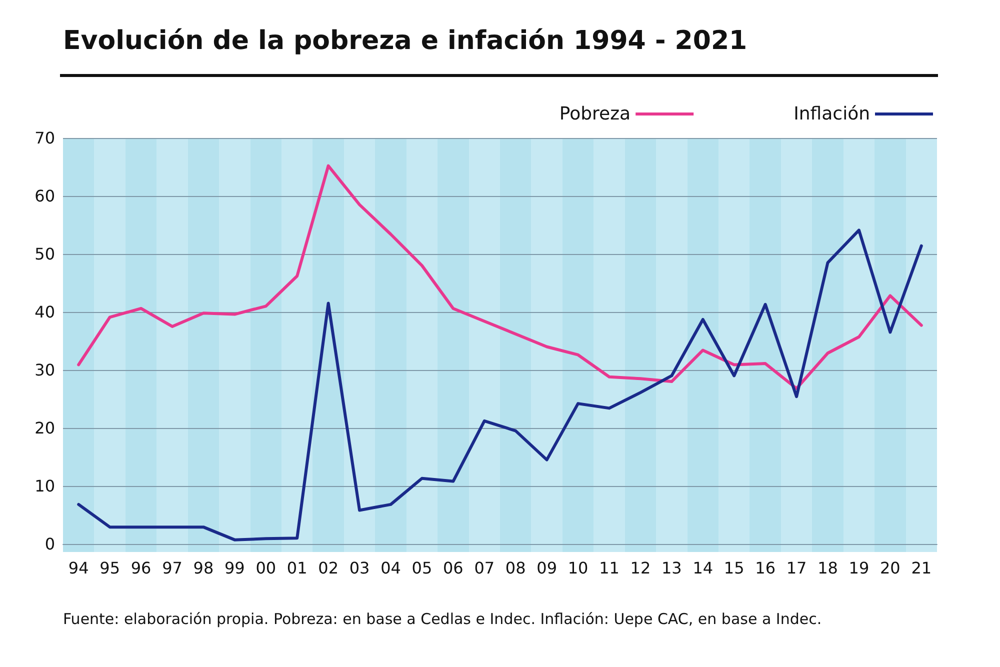 This screenshot has width=1000, height=667. What do you see at coordinates (703, 568) in the screenshot?
I see `x-tick-label: 14` at bounding box center [703, 568].